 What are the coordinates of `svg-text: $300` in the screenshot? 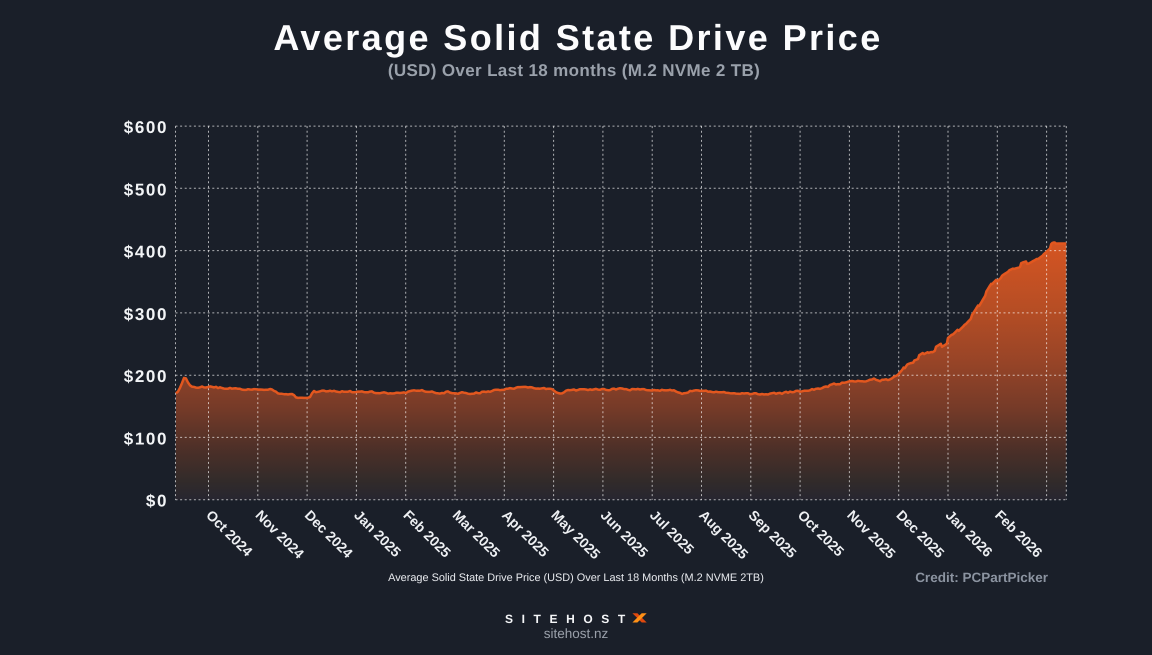 It's located at (146, 314).